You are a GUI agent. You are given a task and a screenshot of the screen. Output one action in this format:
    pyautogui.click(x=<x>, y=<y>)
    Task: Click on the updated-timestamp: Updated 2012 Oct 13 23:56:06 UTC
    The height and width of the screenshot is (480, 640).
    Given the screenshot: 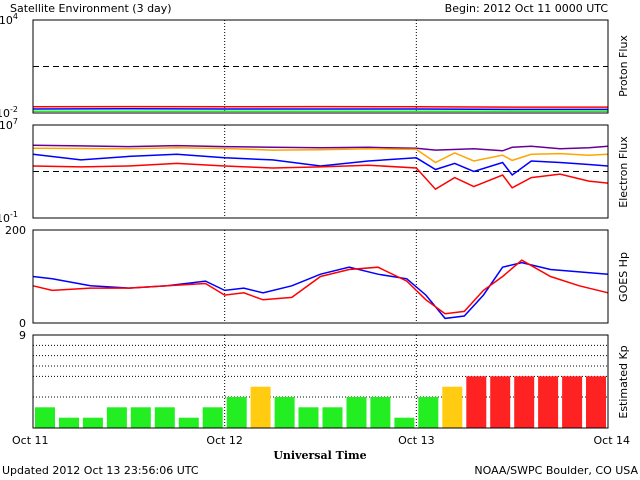 What is the action you would take?
    pyautogui.click(x=100, y=470)
    